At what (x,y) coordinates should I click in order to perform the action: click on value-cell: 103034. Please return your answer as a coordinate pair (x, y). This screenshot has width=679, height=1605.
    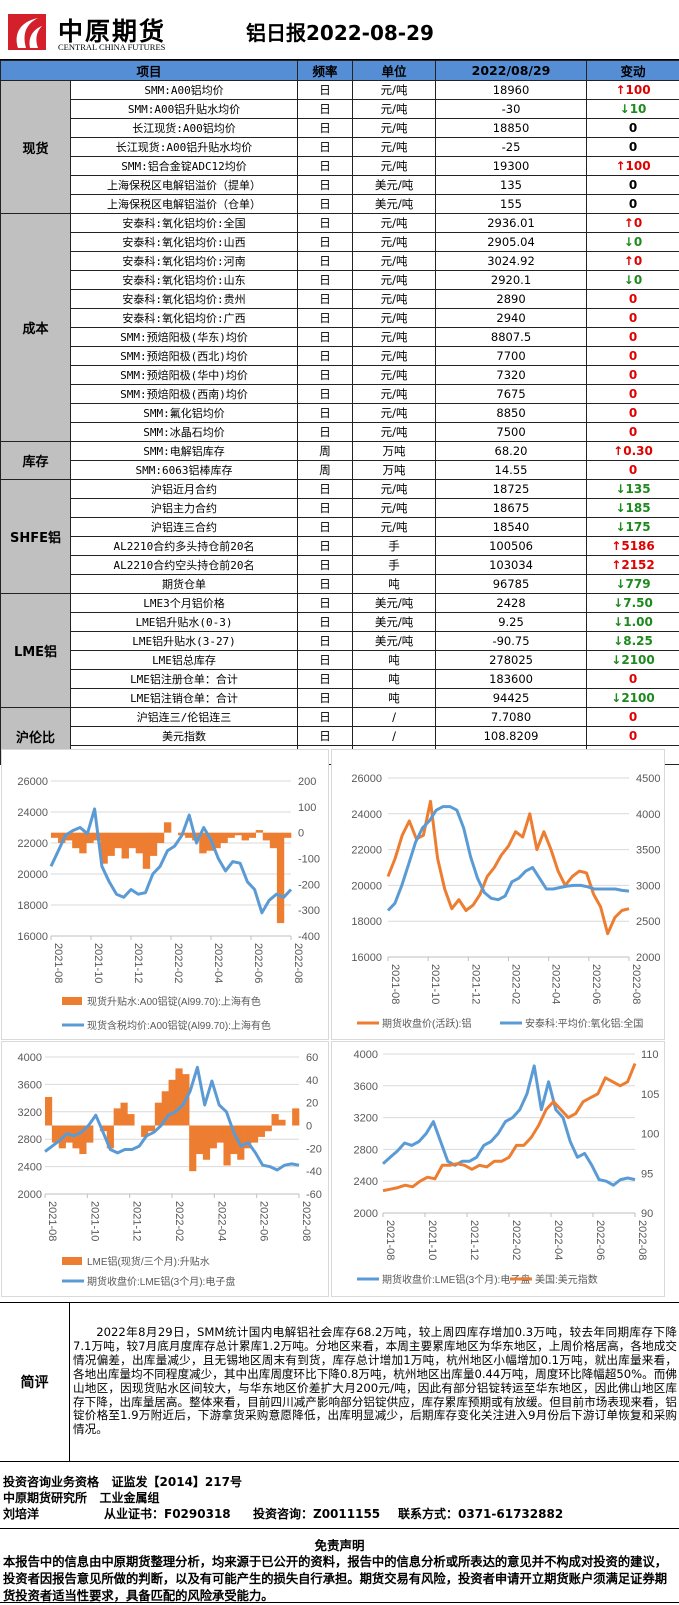
    Looking at the image, I should click on (511, 565).